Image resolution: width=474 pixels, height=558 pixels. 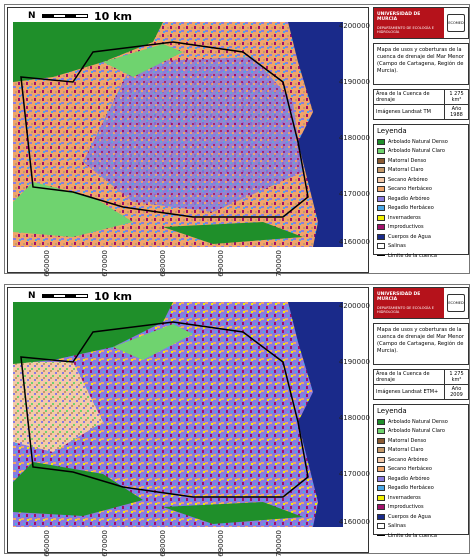 I want to click on scale-bar-graphic, so click(x=65, y=16).